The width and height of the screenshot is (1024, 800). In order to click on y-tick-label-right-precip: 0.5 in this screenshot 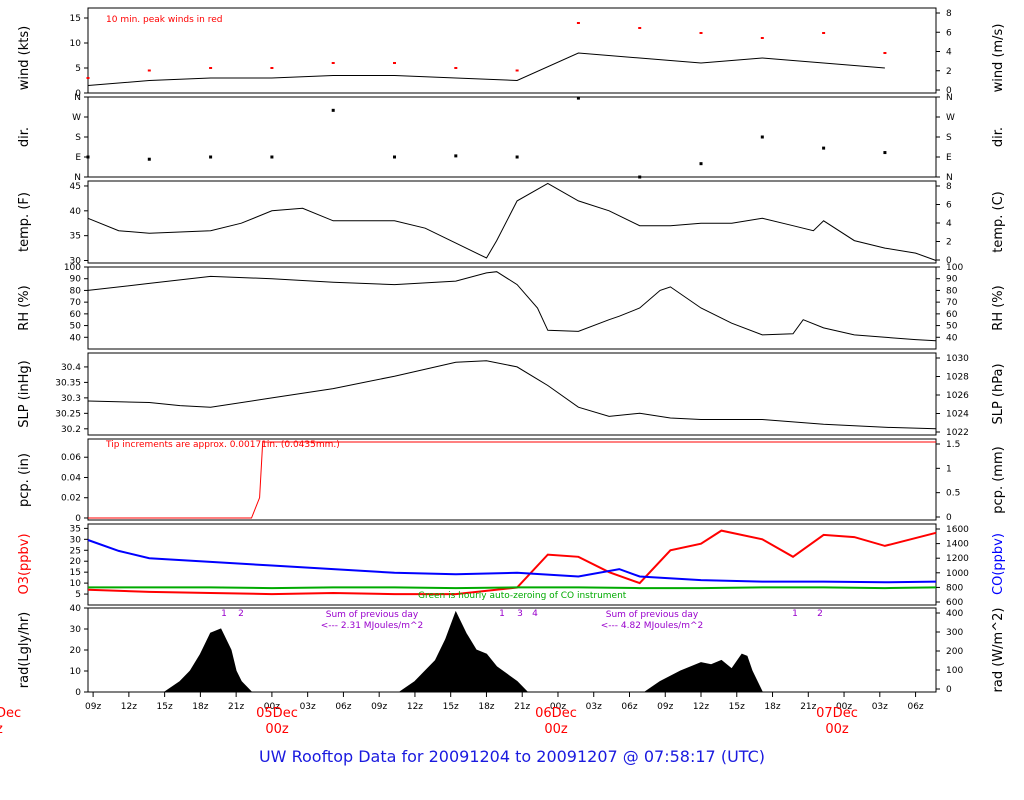, I will do `click(953, 494)`.